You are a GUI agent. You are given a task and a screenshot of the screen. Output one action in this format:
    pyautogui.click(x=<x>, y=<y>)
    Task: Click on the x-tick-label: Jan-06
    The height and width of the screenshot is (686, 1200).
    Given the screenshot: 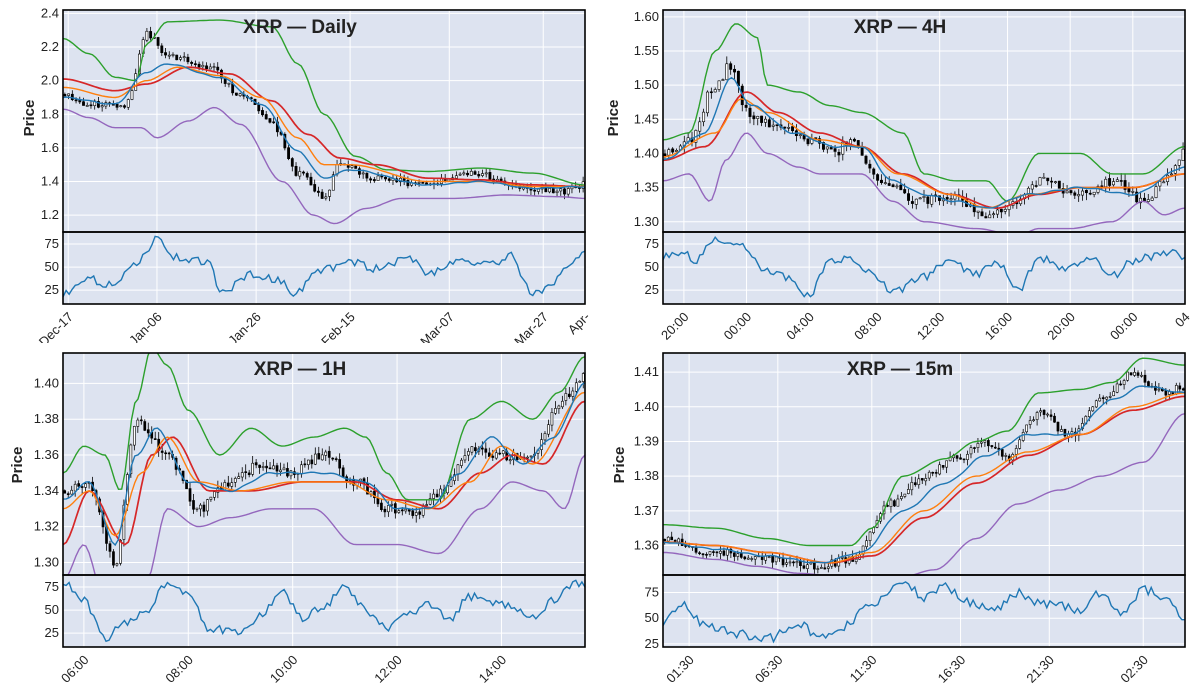 What is the action you would take?
    pyautogui.click(x=145, y=326)
    